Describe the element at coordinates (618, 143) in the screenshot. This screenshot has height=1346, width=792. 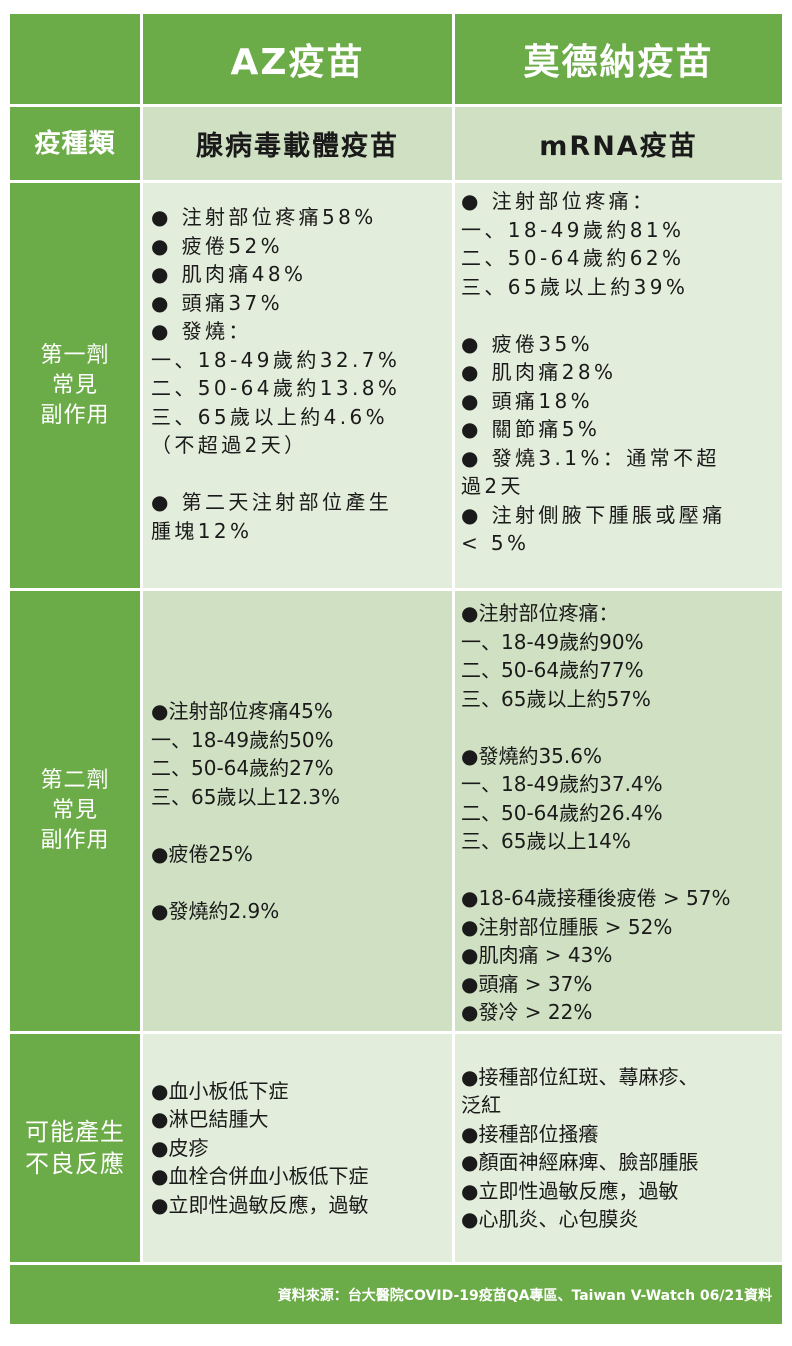
I see `vaccine-type-moderna: mRNA疫苗` at that location.